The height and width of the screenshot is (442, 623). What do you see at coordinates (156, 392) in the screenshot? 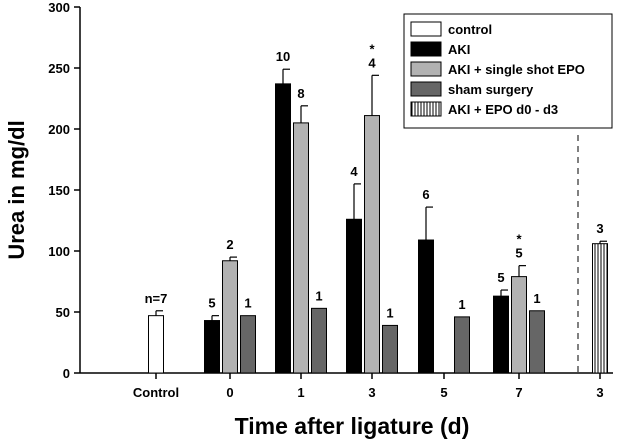
I see `x-tick-label: Control` at bounding box center [156, 392].